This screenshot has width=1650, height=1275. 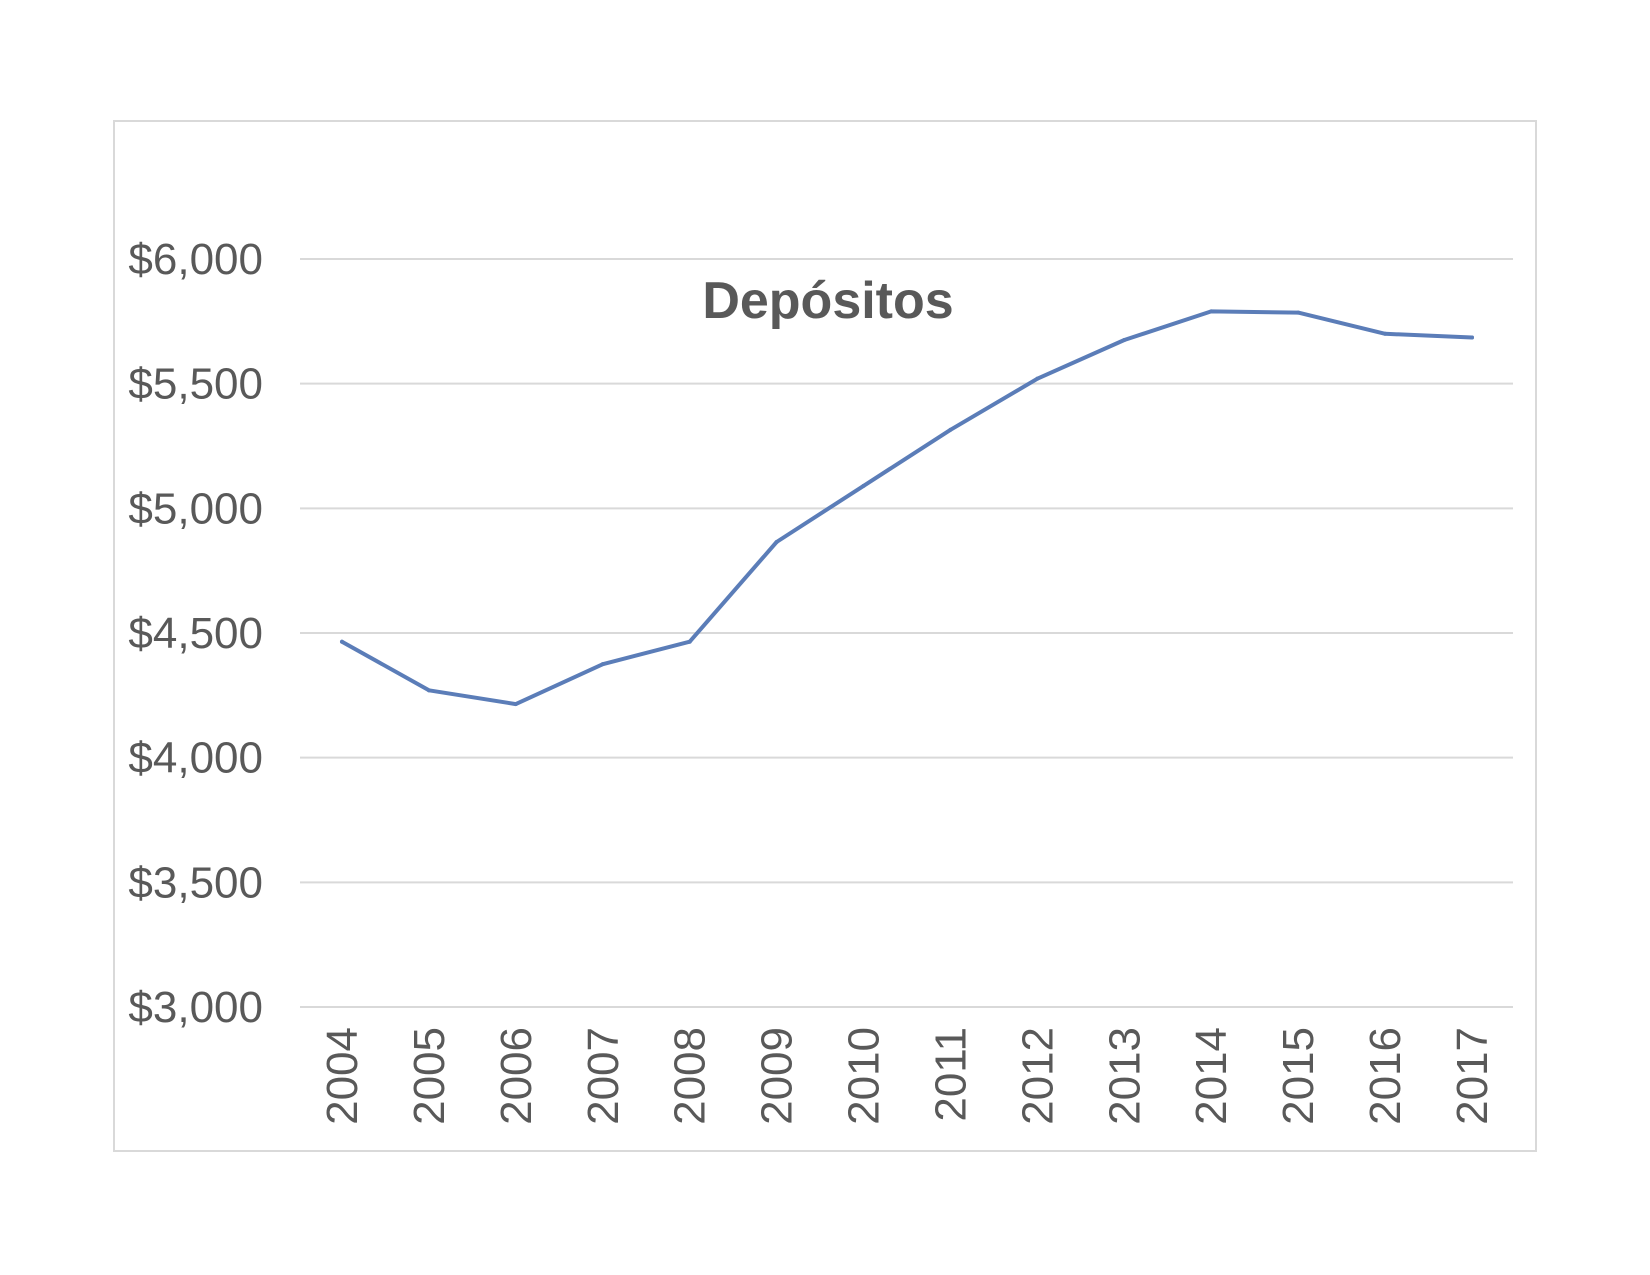 I want to click on x-tick-label: 2007, so click(x=603, y=1076).